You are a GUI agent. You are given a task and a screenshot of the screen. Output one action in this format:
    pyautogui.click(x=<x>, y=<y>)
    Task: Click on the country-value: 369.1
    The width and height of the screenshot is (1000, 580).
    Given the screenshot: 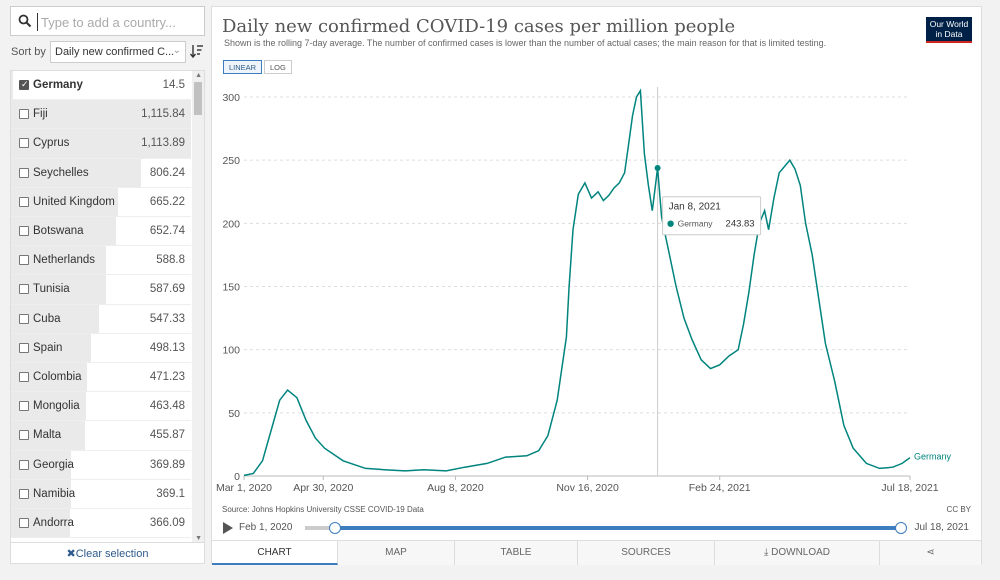 What is the action you would take?
    pyautogui.click(x=170, y=493)
    